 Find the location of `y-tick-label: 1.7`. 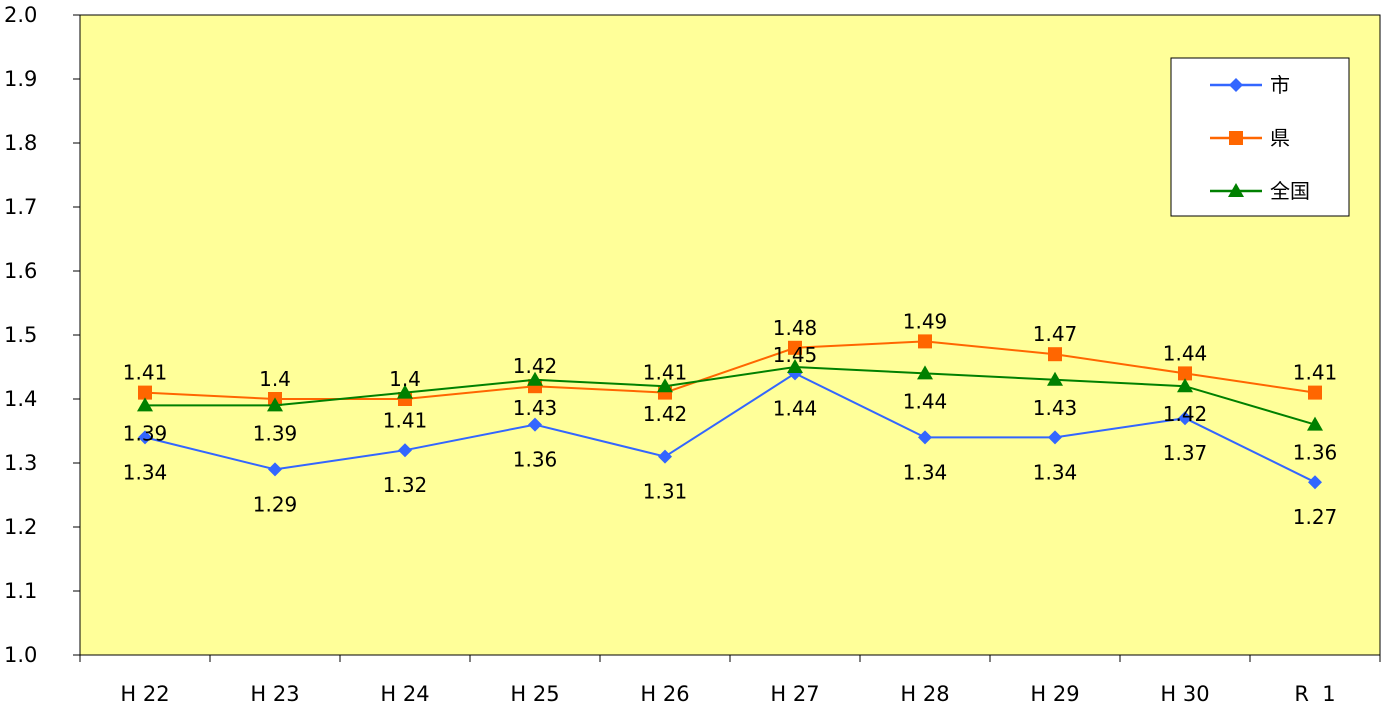

y-tick-label: 1.7 is located at coordinates (20, 207).